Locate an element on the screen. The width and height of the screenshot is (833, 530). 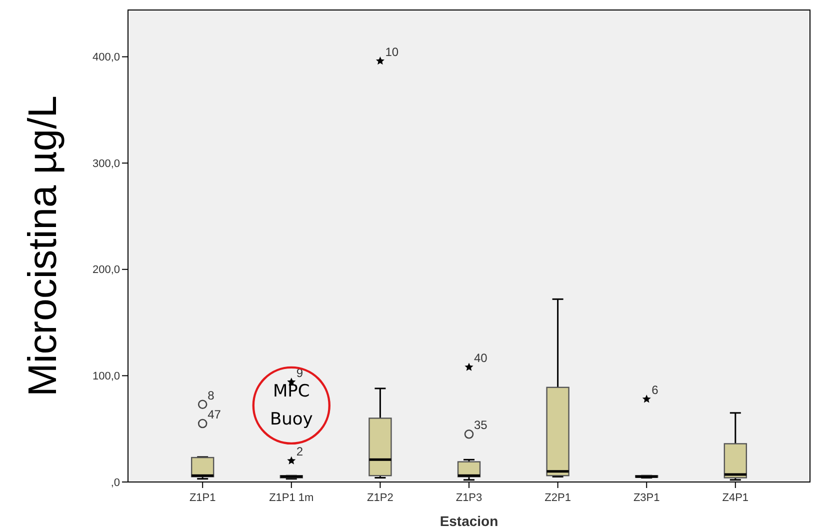
x-tick-label: Z1P2 is located at coordinates (380, 498).